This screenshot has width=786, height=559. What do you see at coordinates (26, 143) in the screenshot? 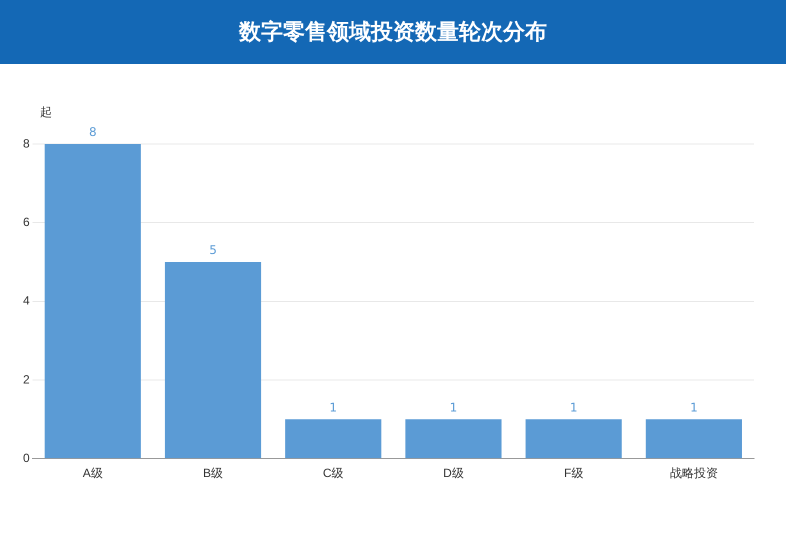
I see `y-tick-label: 8` at bounding box center [26, 143].